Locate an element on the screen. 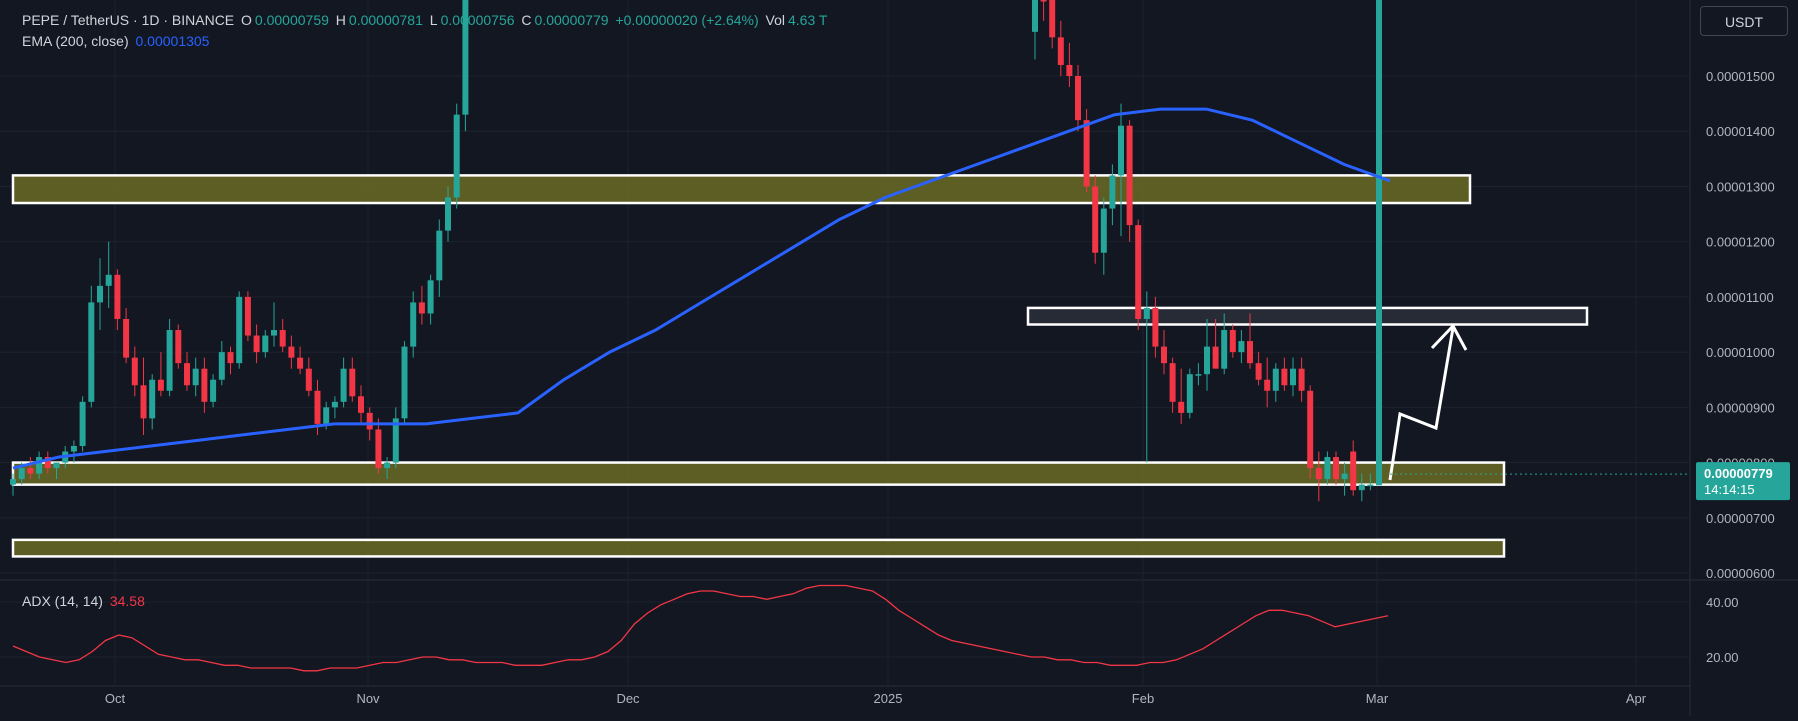 The height and width of the screenshot is (721, 1798). time-tick-label: Dec is located at coordinates (628, 698).